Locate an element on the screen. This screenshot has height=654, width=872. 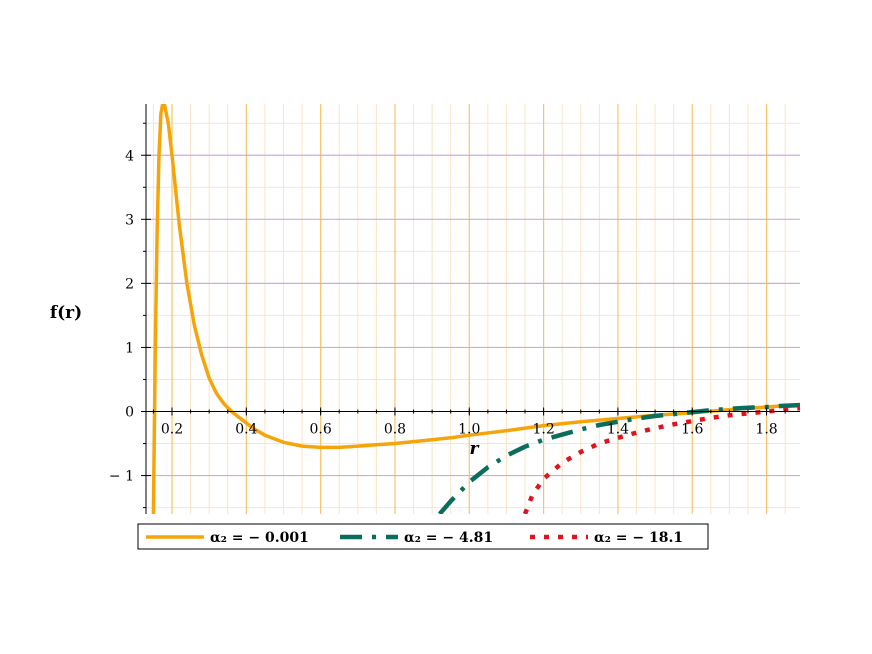
legend-label-2: α₂ = − 4.81 is located at coordinates (448, 538).